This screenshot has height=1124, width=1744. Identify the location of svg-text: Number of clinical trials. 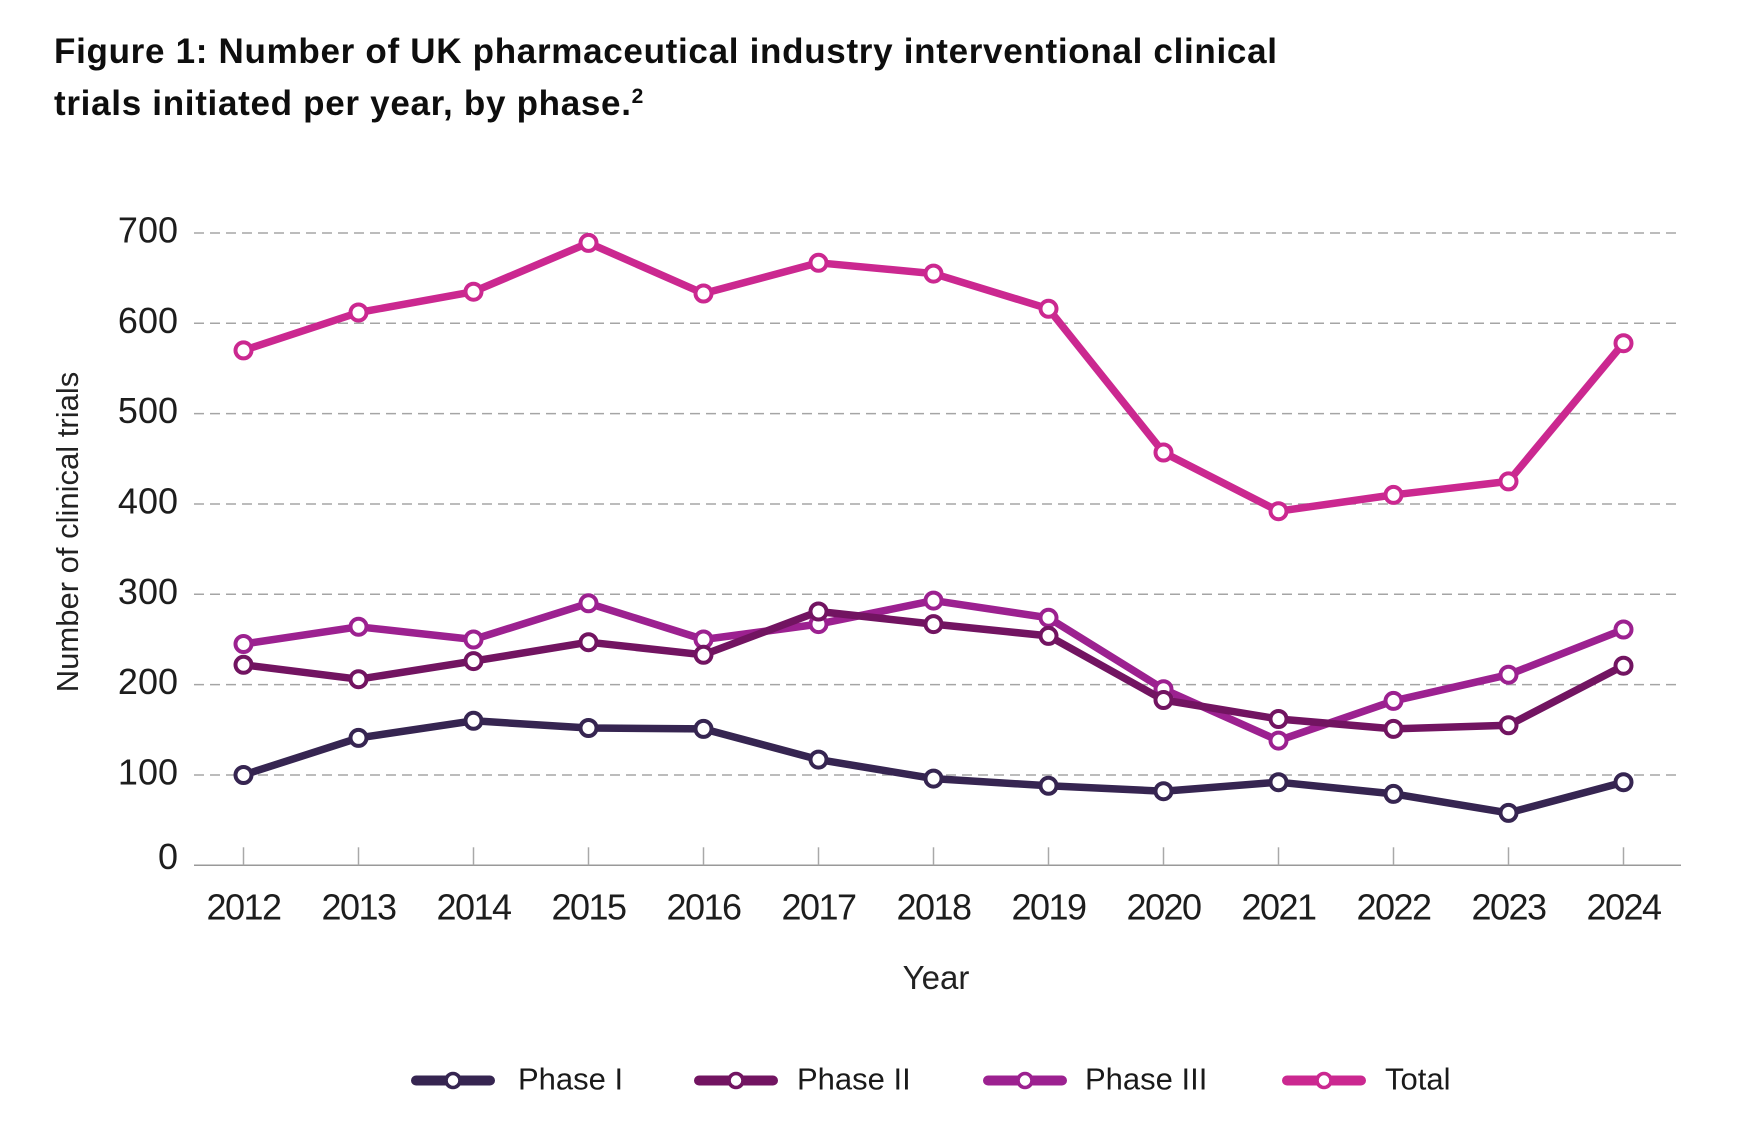
(67, 532).